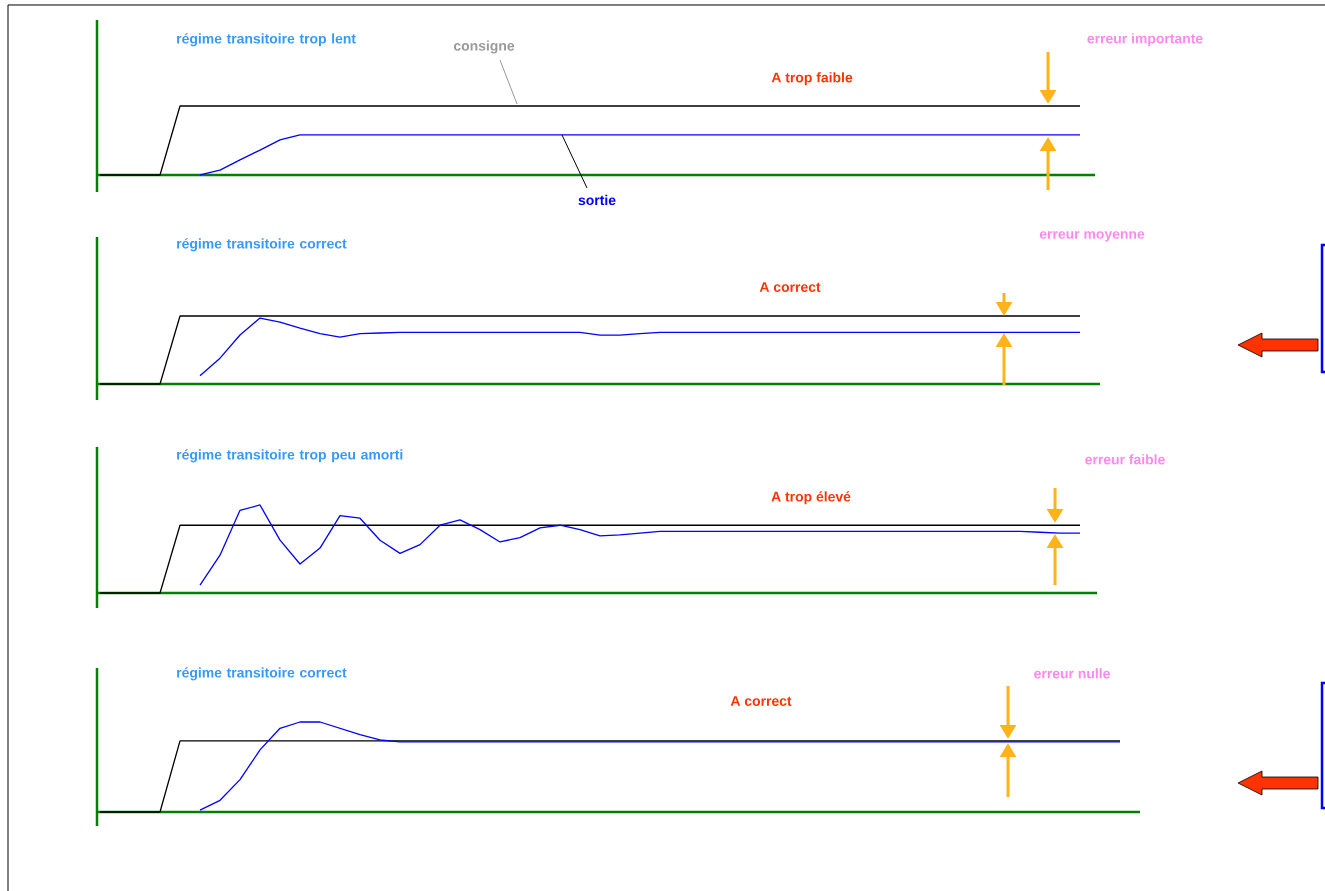 This screenshot has width=1325, height=891. Describe the element at coordinates (1145, 40) in the screenshot. I see `text: erreur importante` at that location.